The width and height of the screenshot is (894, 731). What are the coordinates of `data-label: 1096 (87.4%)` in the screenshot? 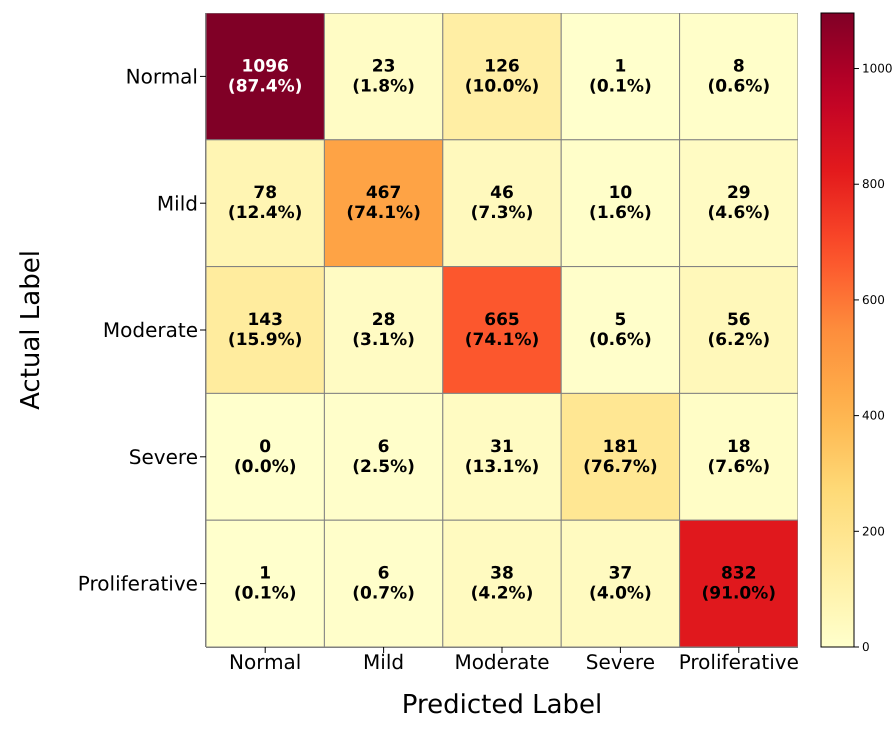 It's located at (265, 76).